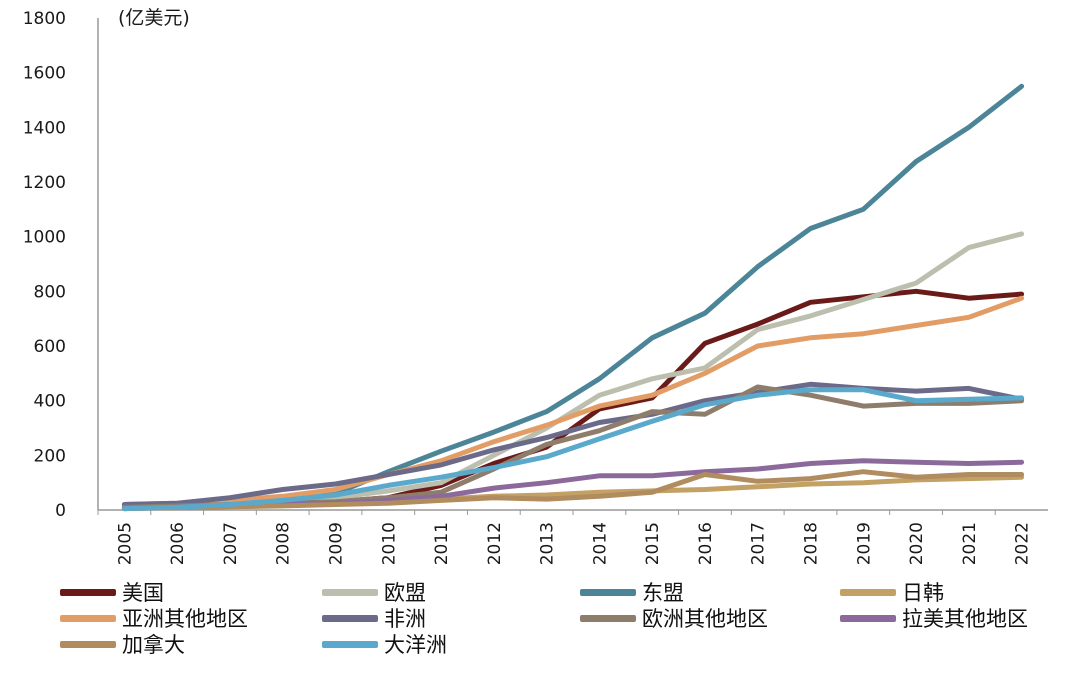 Image resolution: width=1080 pixels, height=674 pixels. What do you see at coordinates (548, 543) in the screenshot?
I see `x-tick-label: 2013` at bounding box center [548, 543].